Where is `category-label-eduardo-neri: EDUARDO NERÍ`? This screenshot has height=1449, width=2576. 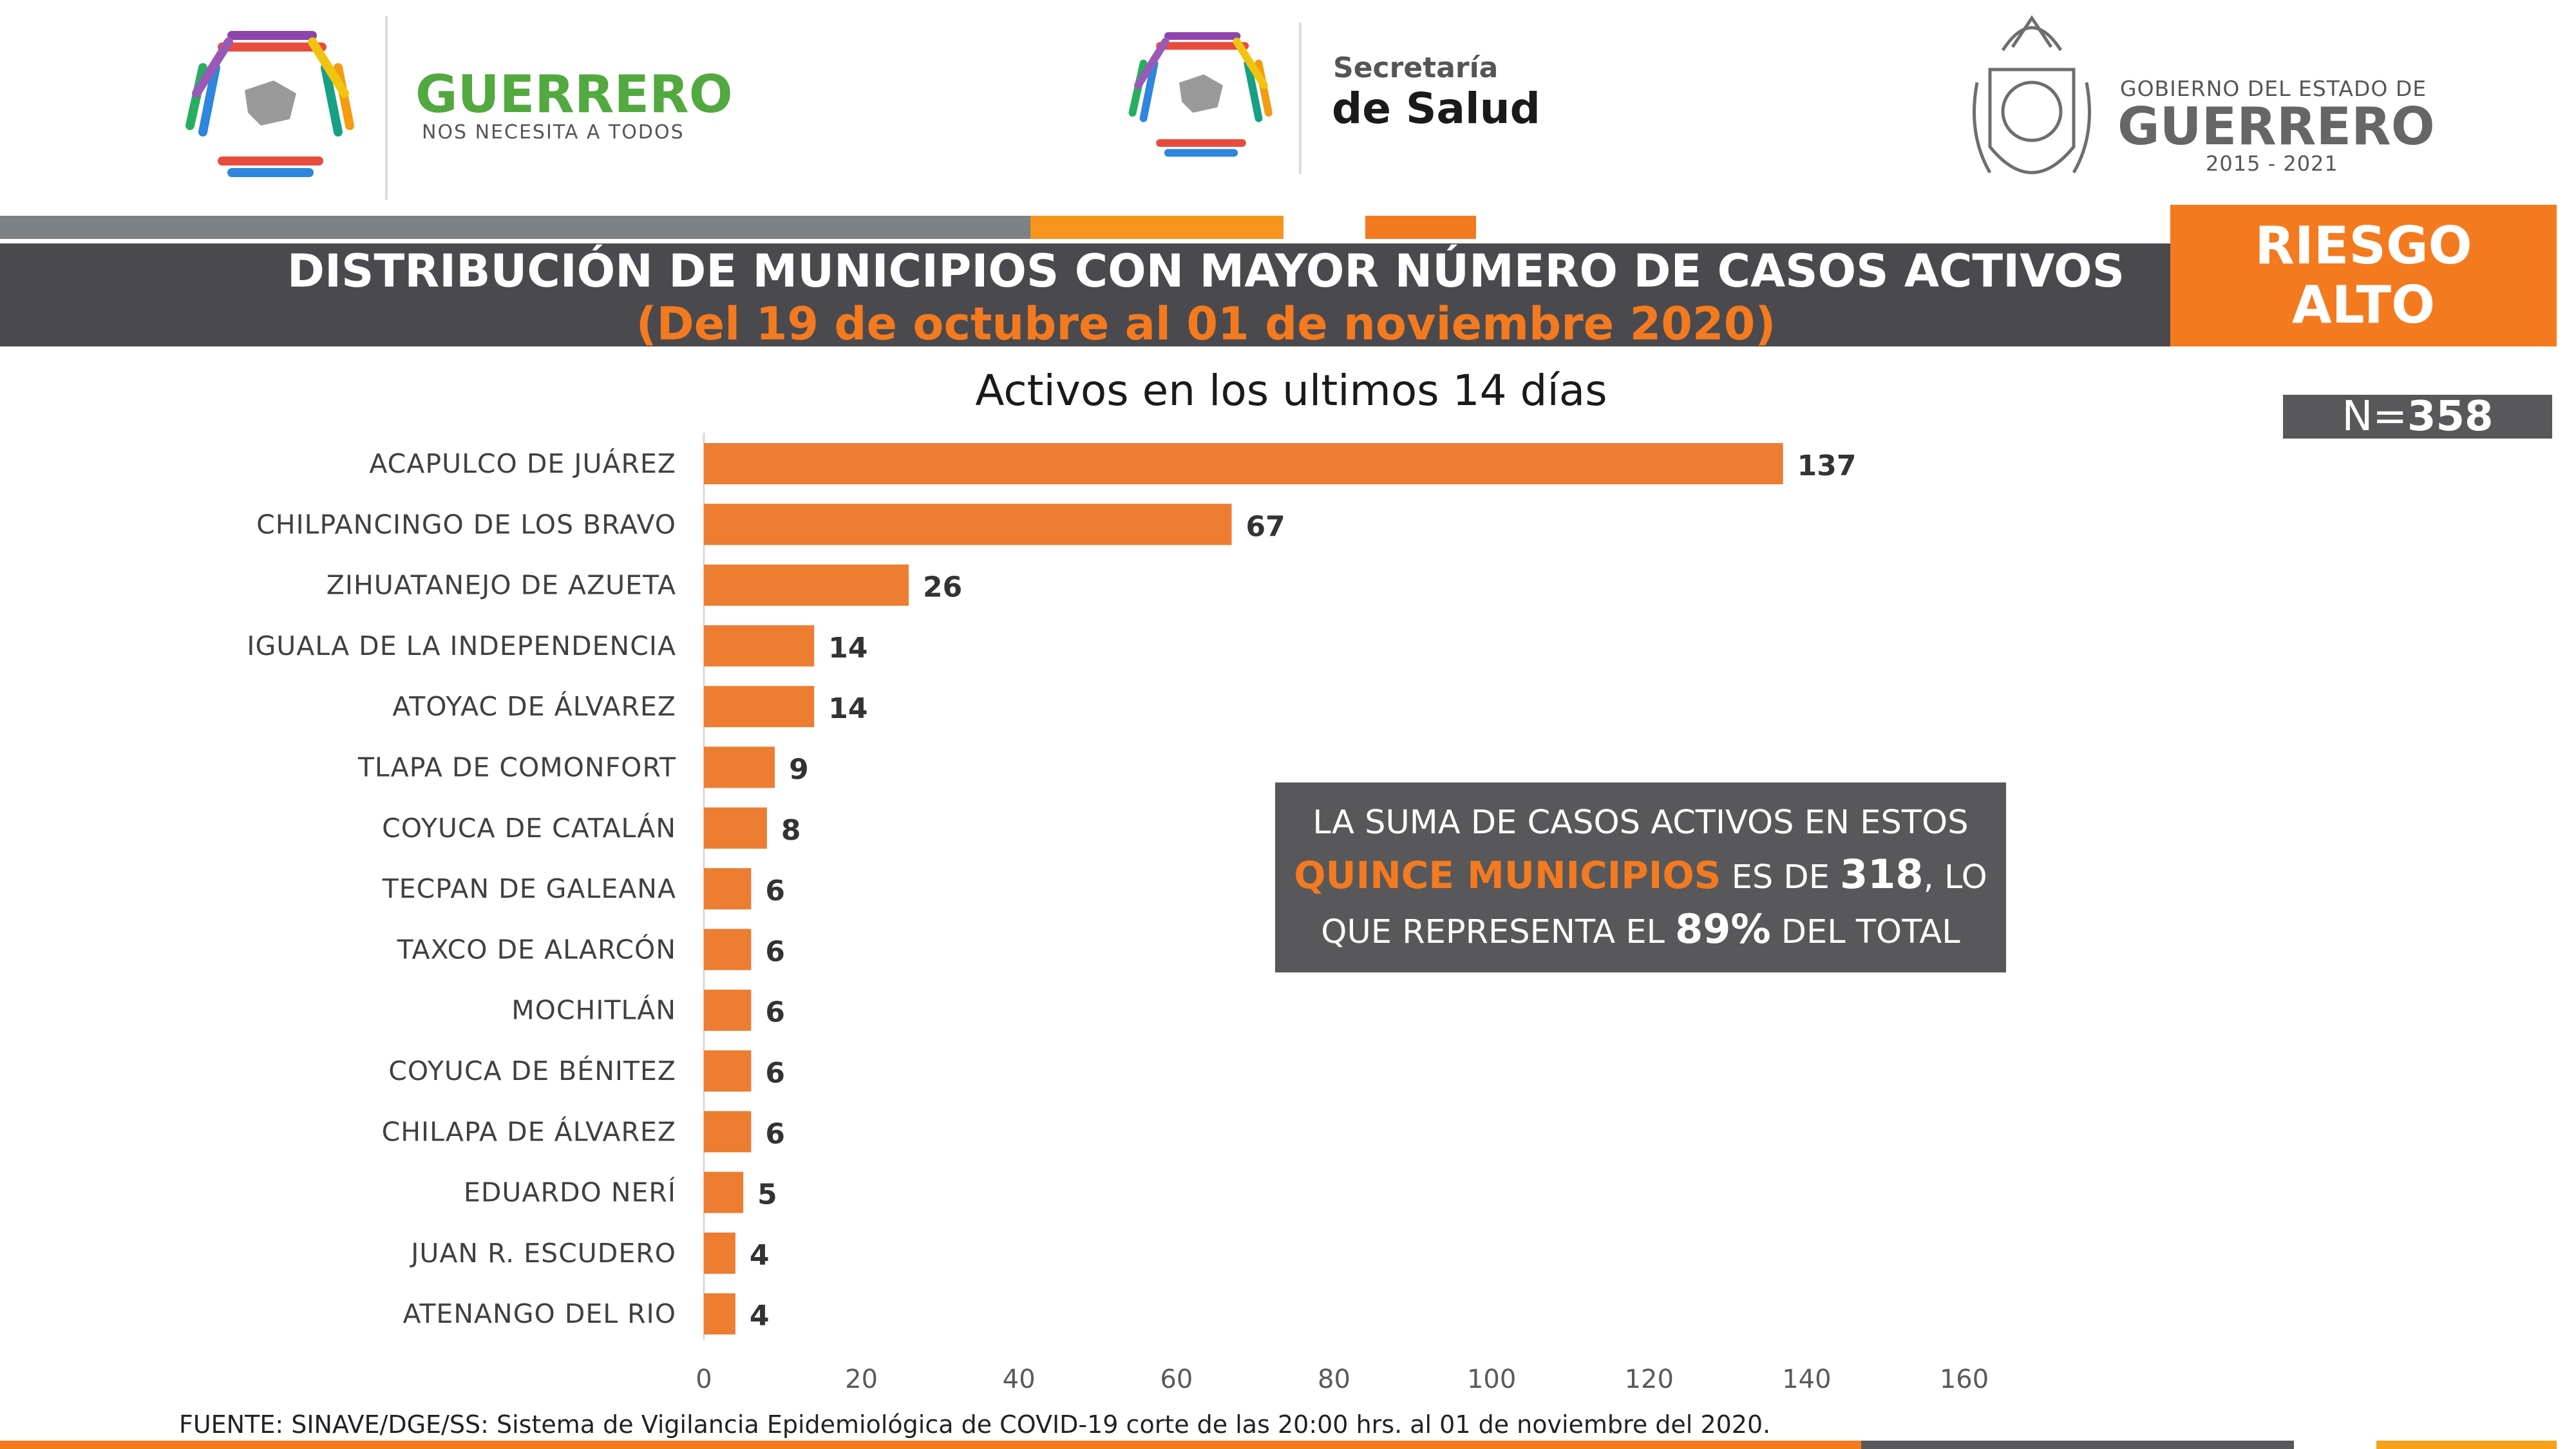
category-label-eduardo-neri: EDUARDO NERÍ is located at coordinates (570, 1192).